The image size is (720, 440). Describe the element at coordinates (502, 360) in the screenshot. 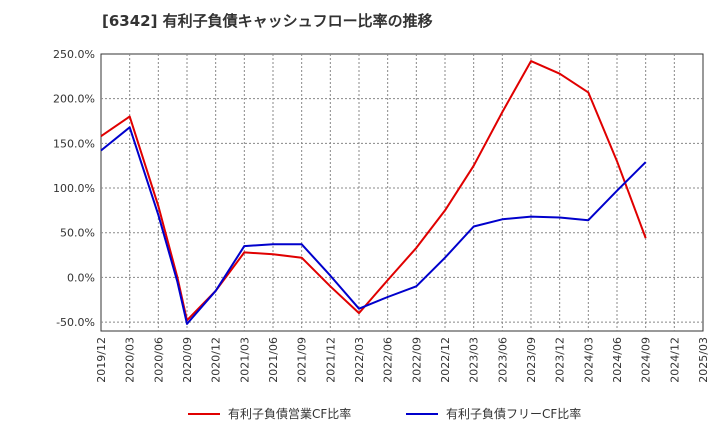

I see `x-tick-label: 2023/06` at that location.